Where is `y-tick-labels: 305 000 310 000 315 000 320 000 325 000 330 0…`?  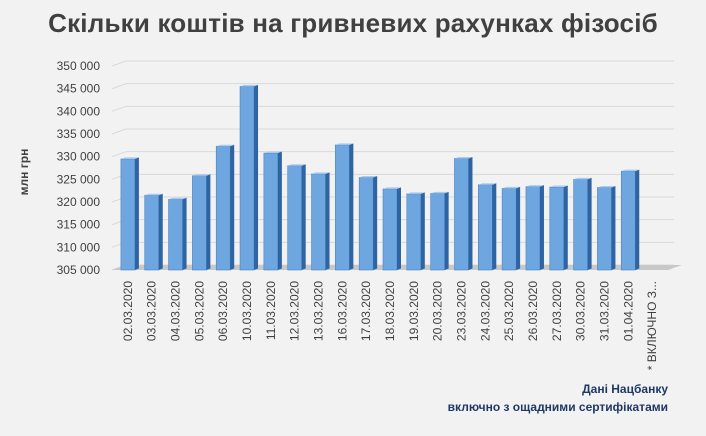 y-tick-labels: 305 000 310 000 315 000 320 000 325 000 330 0… is located at coordinates (79, 168).